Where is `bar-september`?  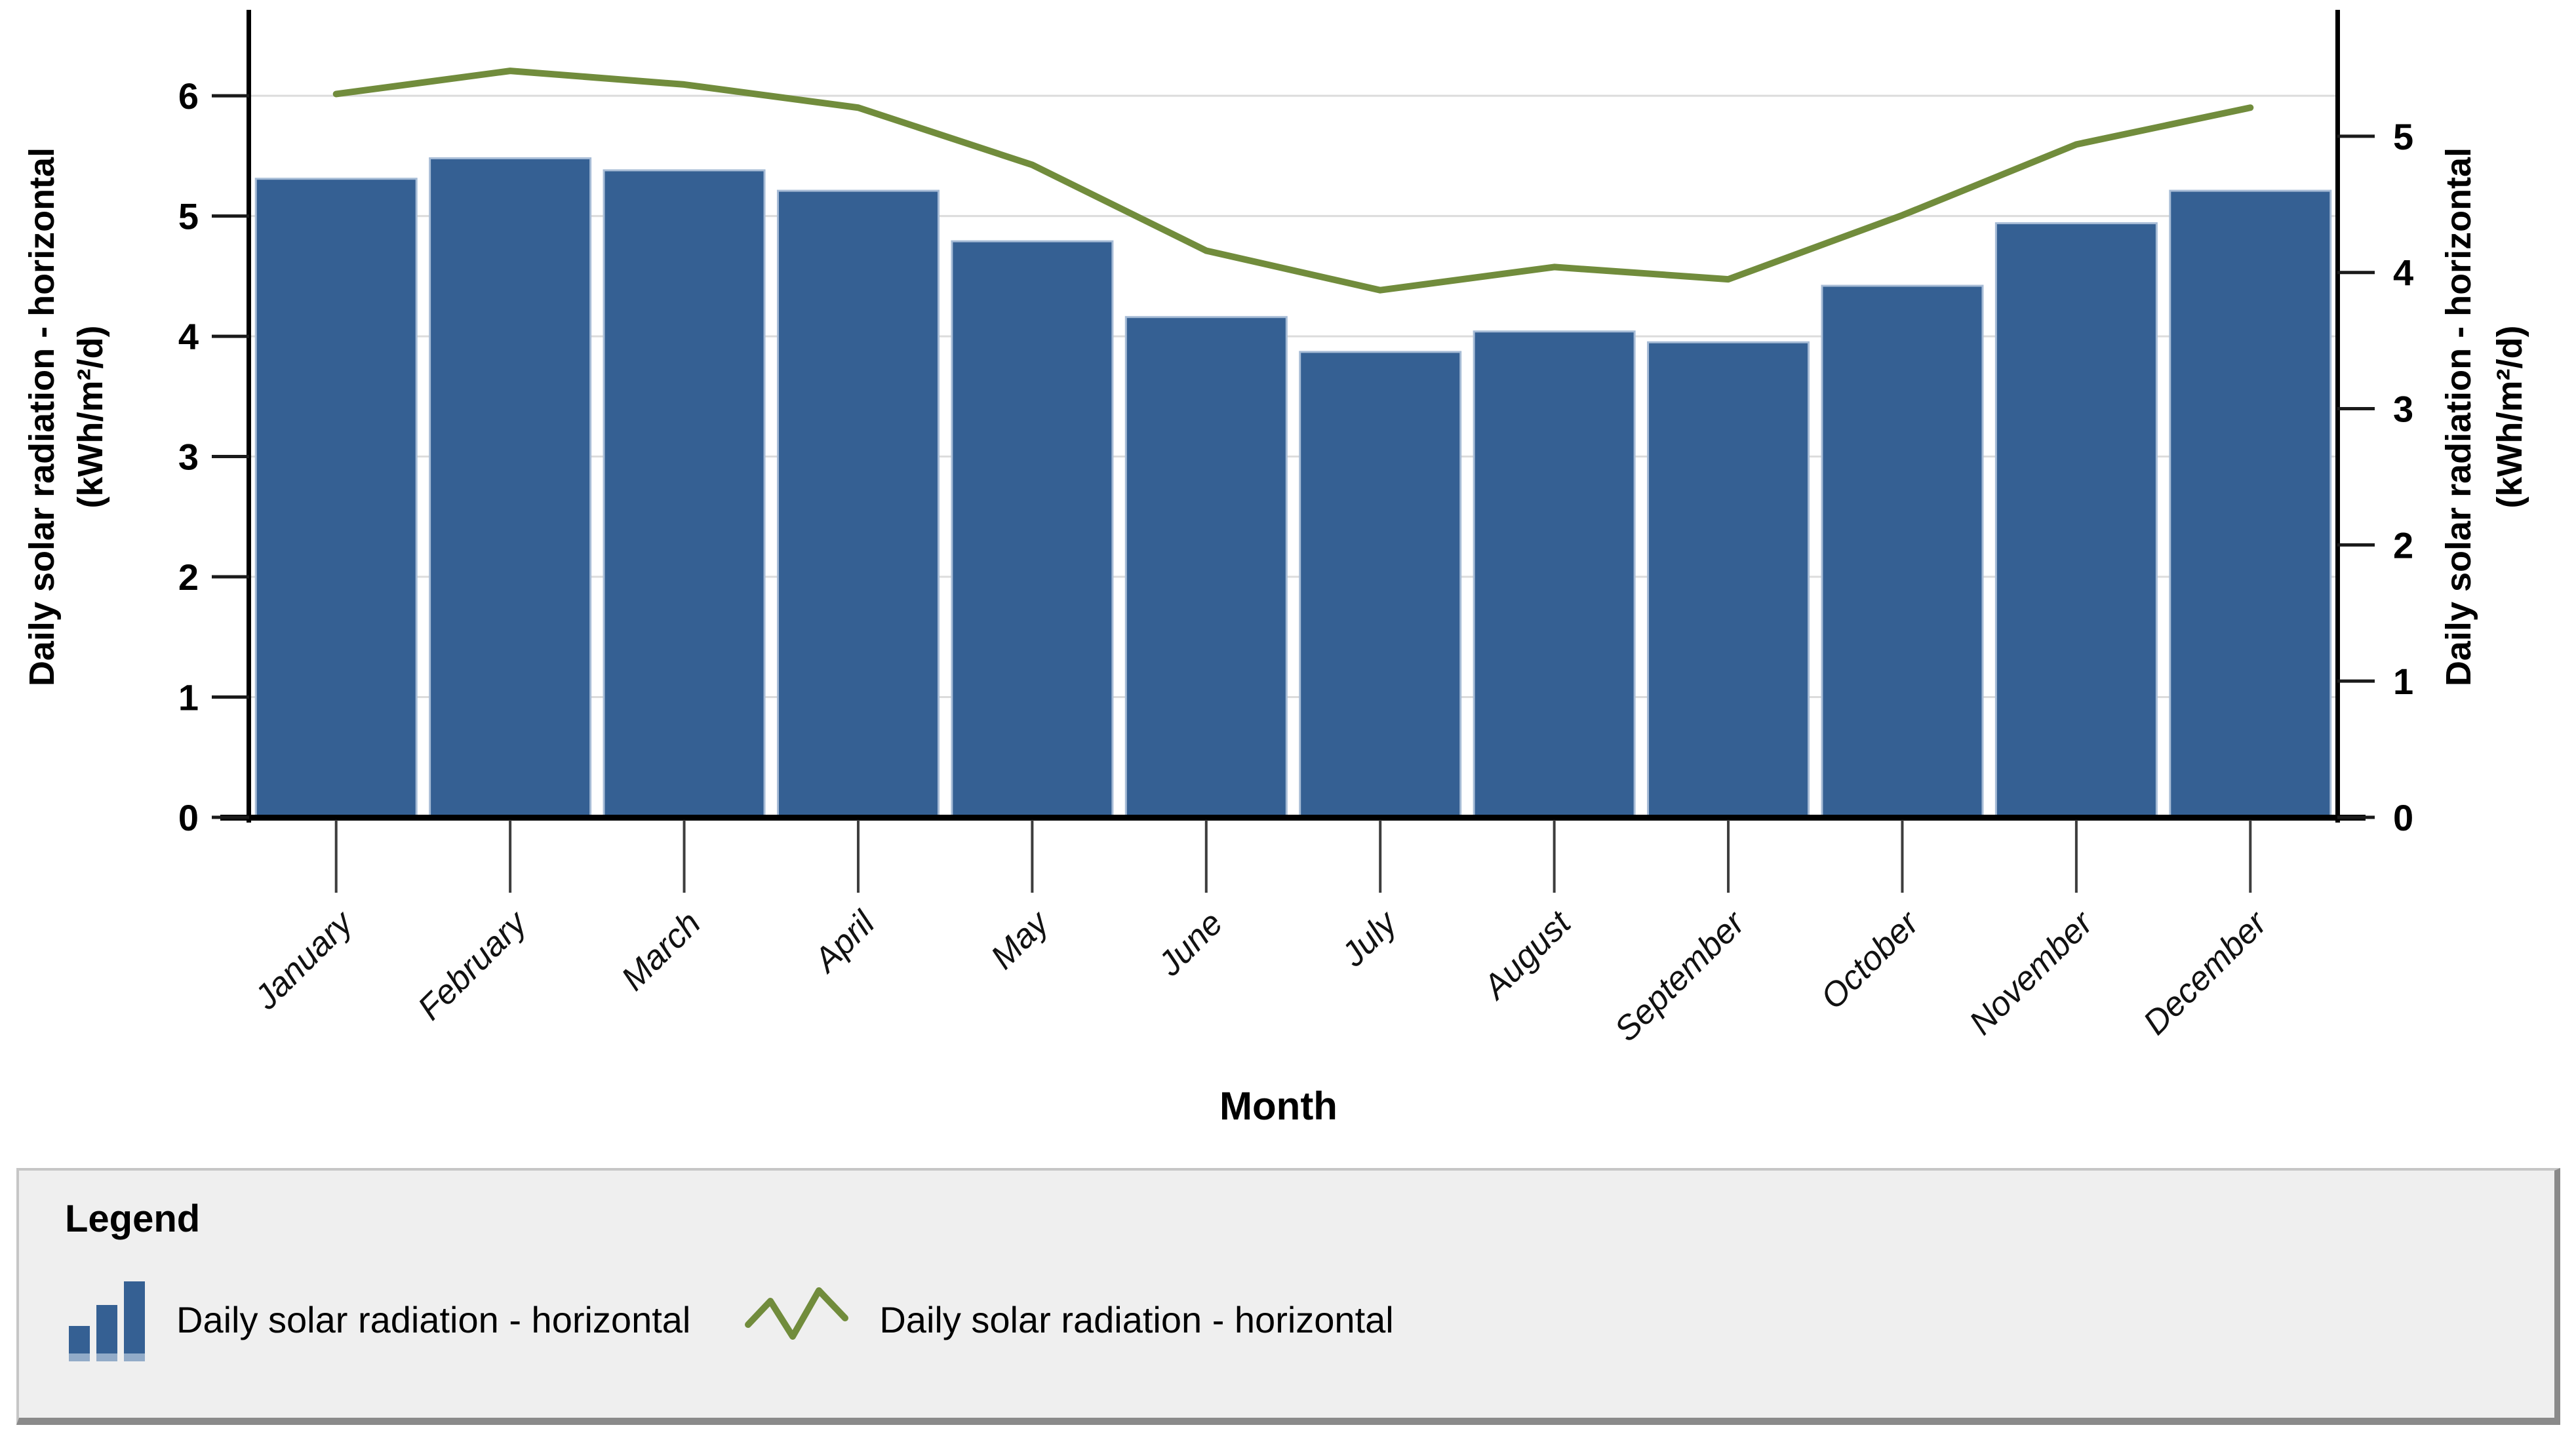
bar-september is located at coordinates (1728, 580).